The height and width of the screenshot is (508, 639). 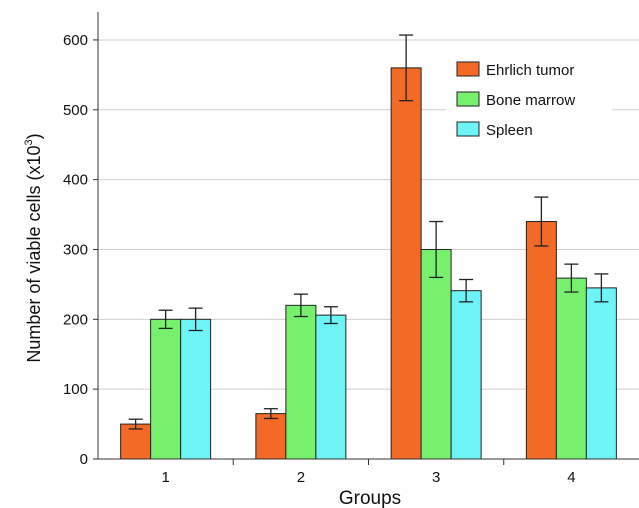 What do you see at coordinates (370, 498) in the screenshot?
I see `x-axis-title: Groups` at bounding box center [370, 498].